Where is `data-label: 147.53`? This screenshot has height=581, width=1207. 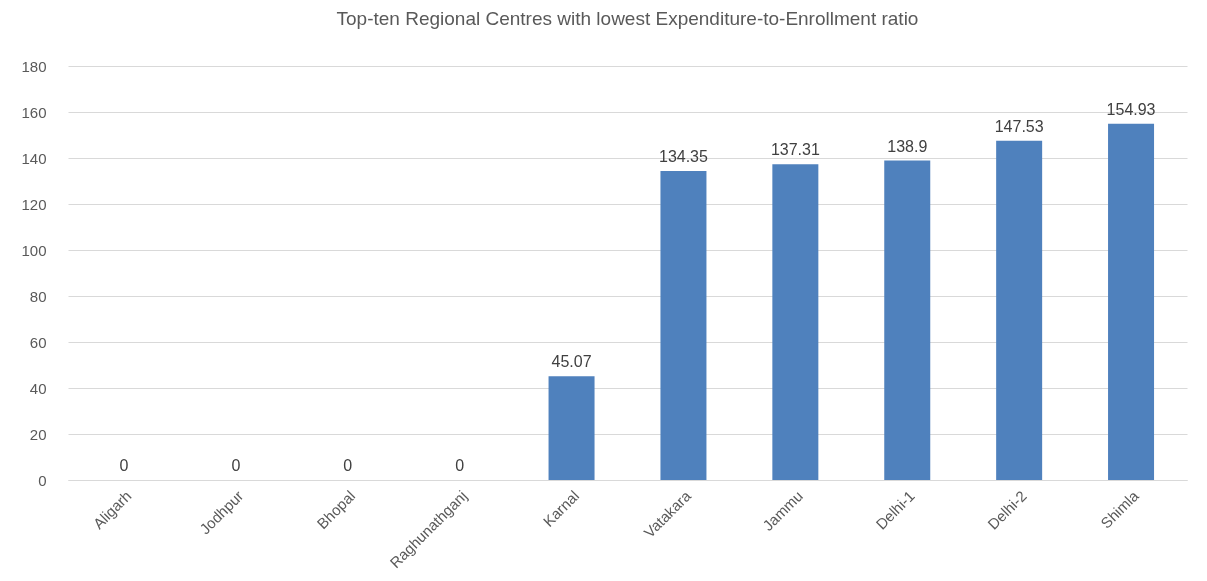
data-label: 147.53 is located at coordinates (1019, 126).